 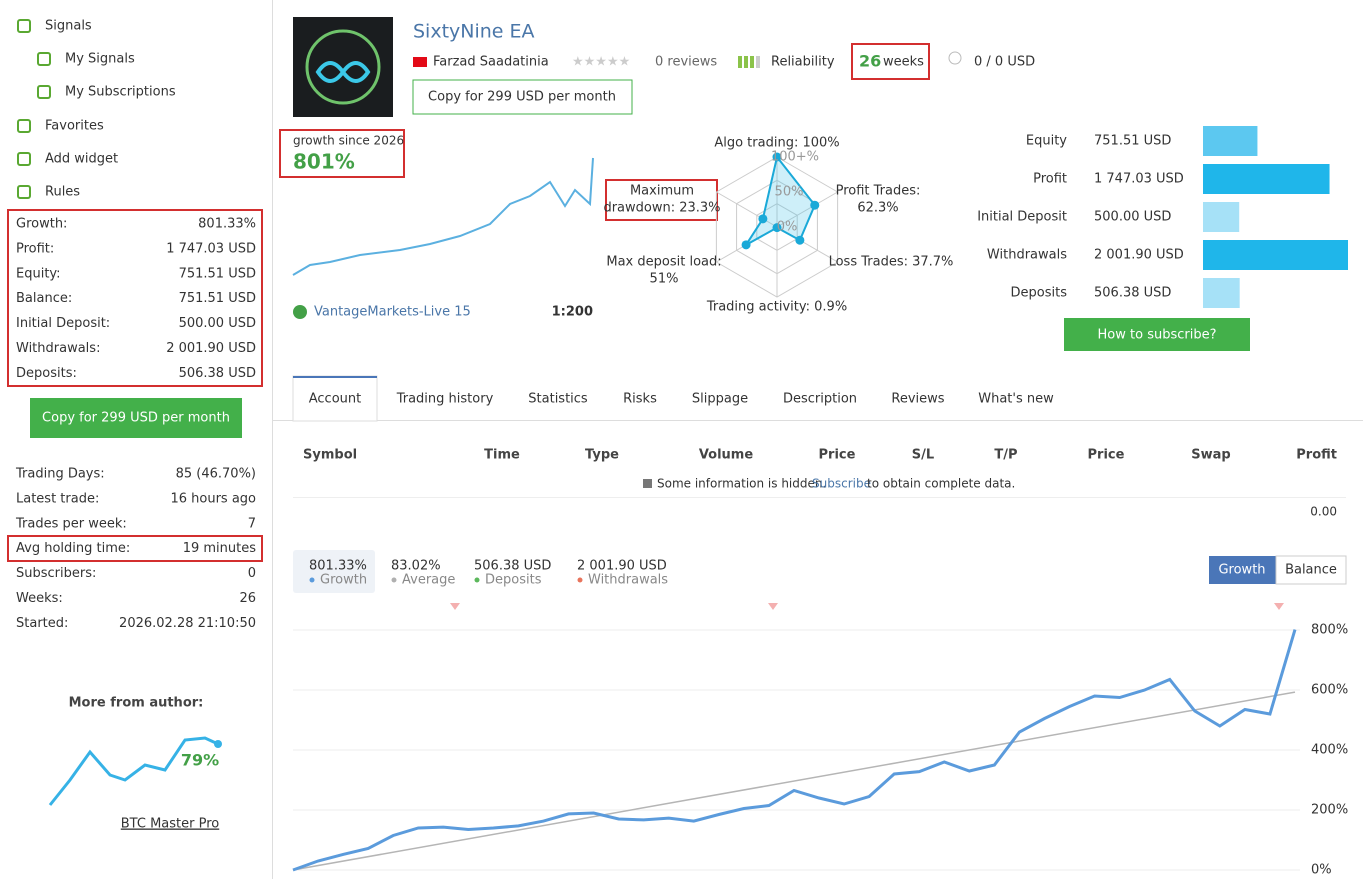 What do you see at coordinates (512, 566) in the screenshot?
I see `summary-value: 506.38 USD` at bounding box center [512, 566].